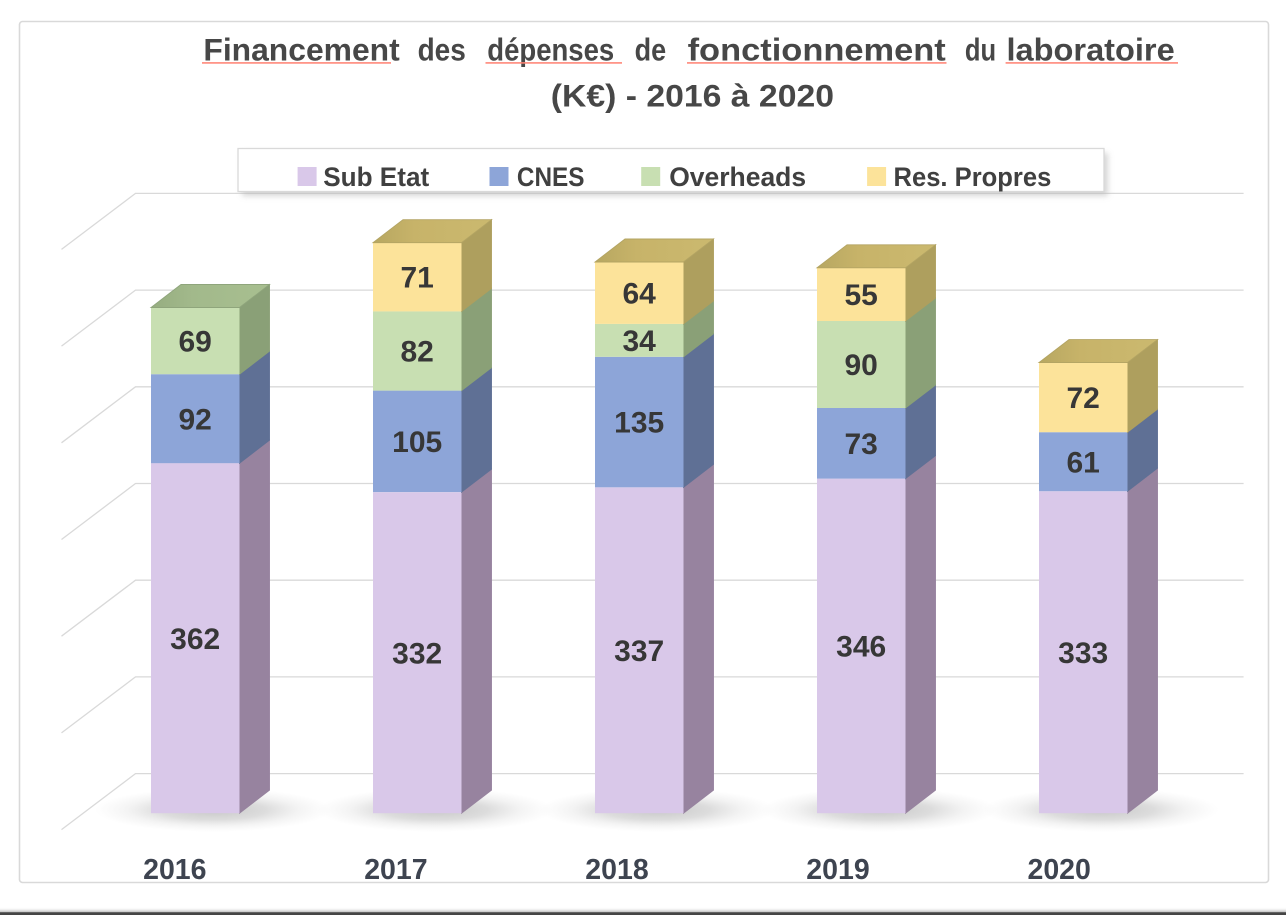 The height and width of the screenshot is (915, 1286). I want to click on svg-text: 362, so click(195, 639).